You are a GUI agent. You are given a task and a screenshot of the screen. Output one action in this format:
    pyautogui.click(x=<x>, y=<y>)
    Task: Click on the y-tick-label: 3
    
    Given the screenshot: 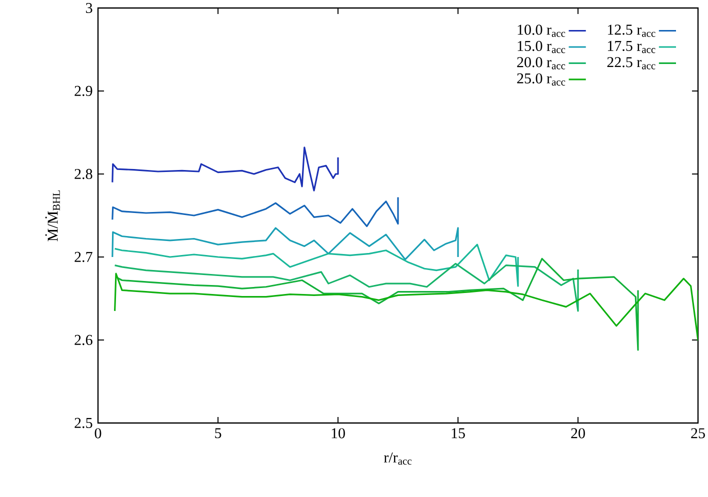 What is the action you would take?
    pyautogui.click(x=89, y=8)
    